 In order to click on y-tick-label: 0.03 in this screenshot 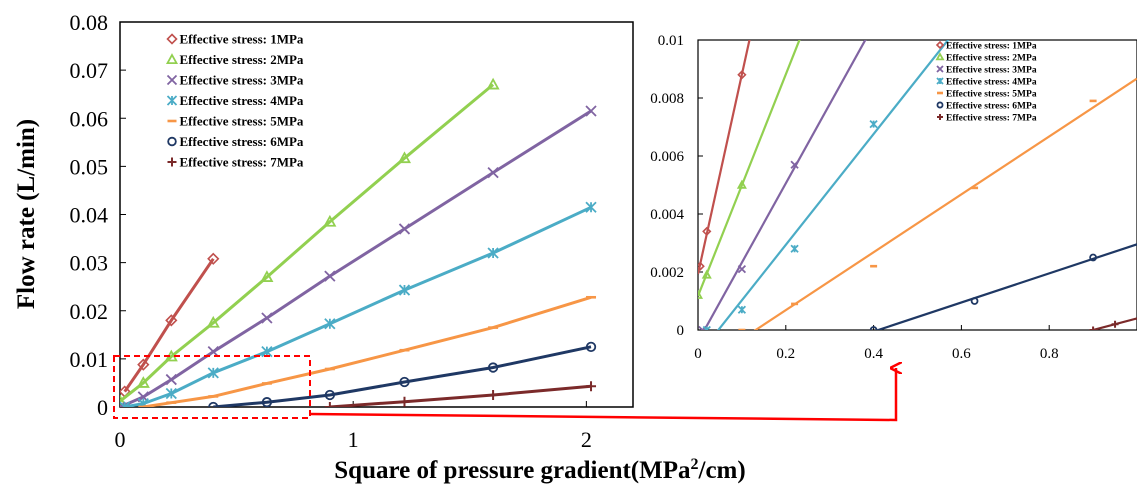, I will do `click(89, 263)`.